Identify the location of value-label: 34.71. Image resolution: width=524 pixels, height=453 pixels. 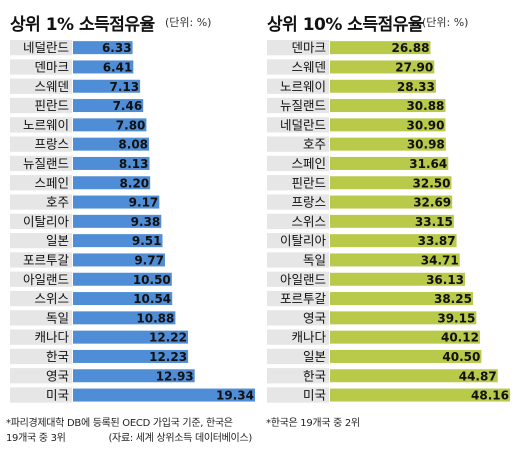
(440, 260).